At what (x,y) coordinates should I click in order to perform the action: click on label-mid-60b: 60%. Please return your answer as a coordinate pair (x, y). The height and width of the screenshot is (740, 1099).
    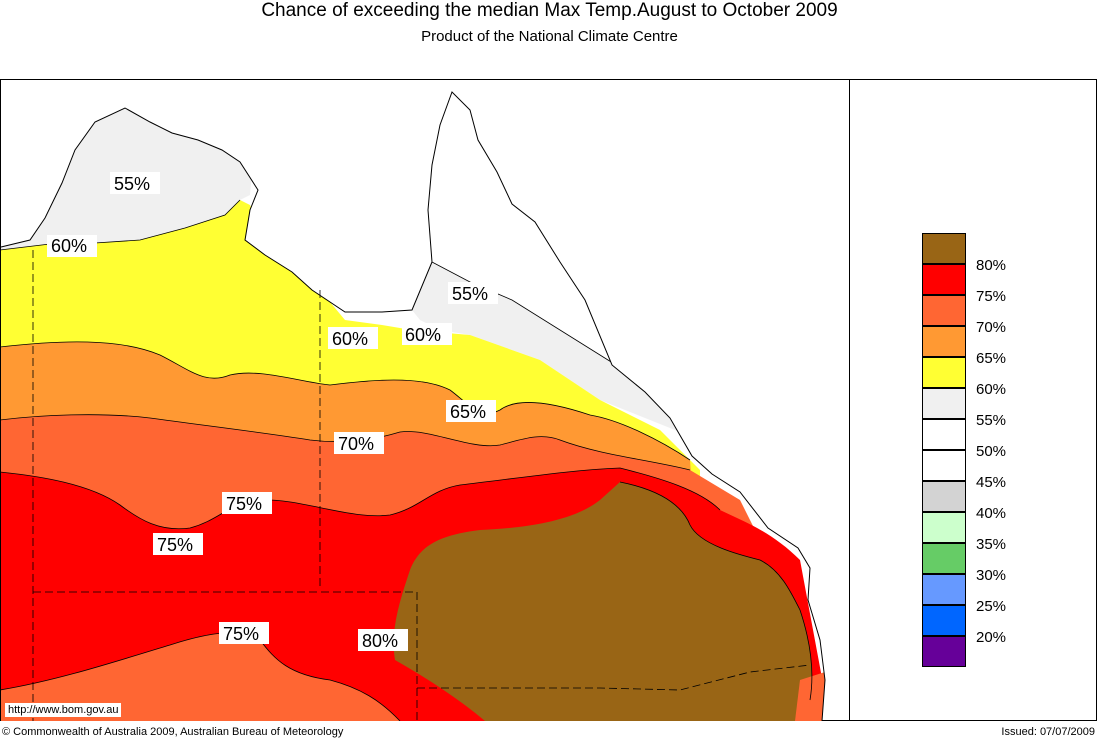
    Looking at the image, I should click on (423, 335).